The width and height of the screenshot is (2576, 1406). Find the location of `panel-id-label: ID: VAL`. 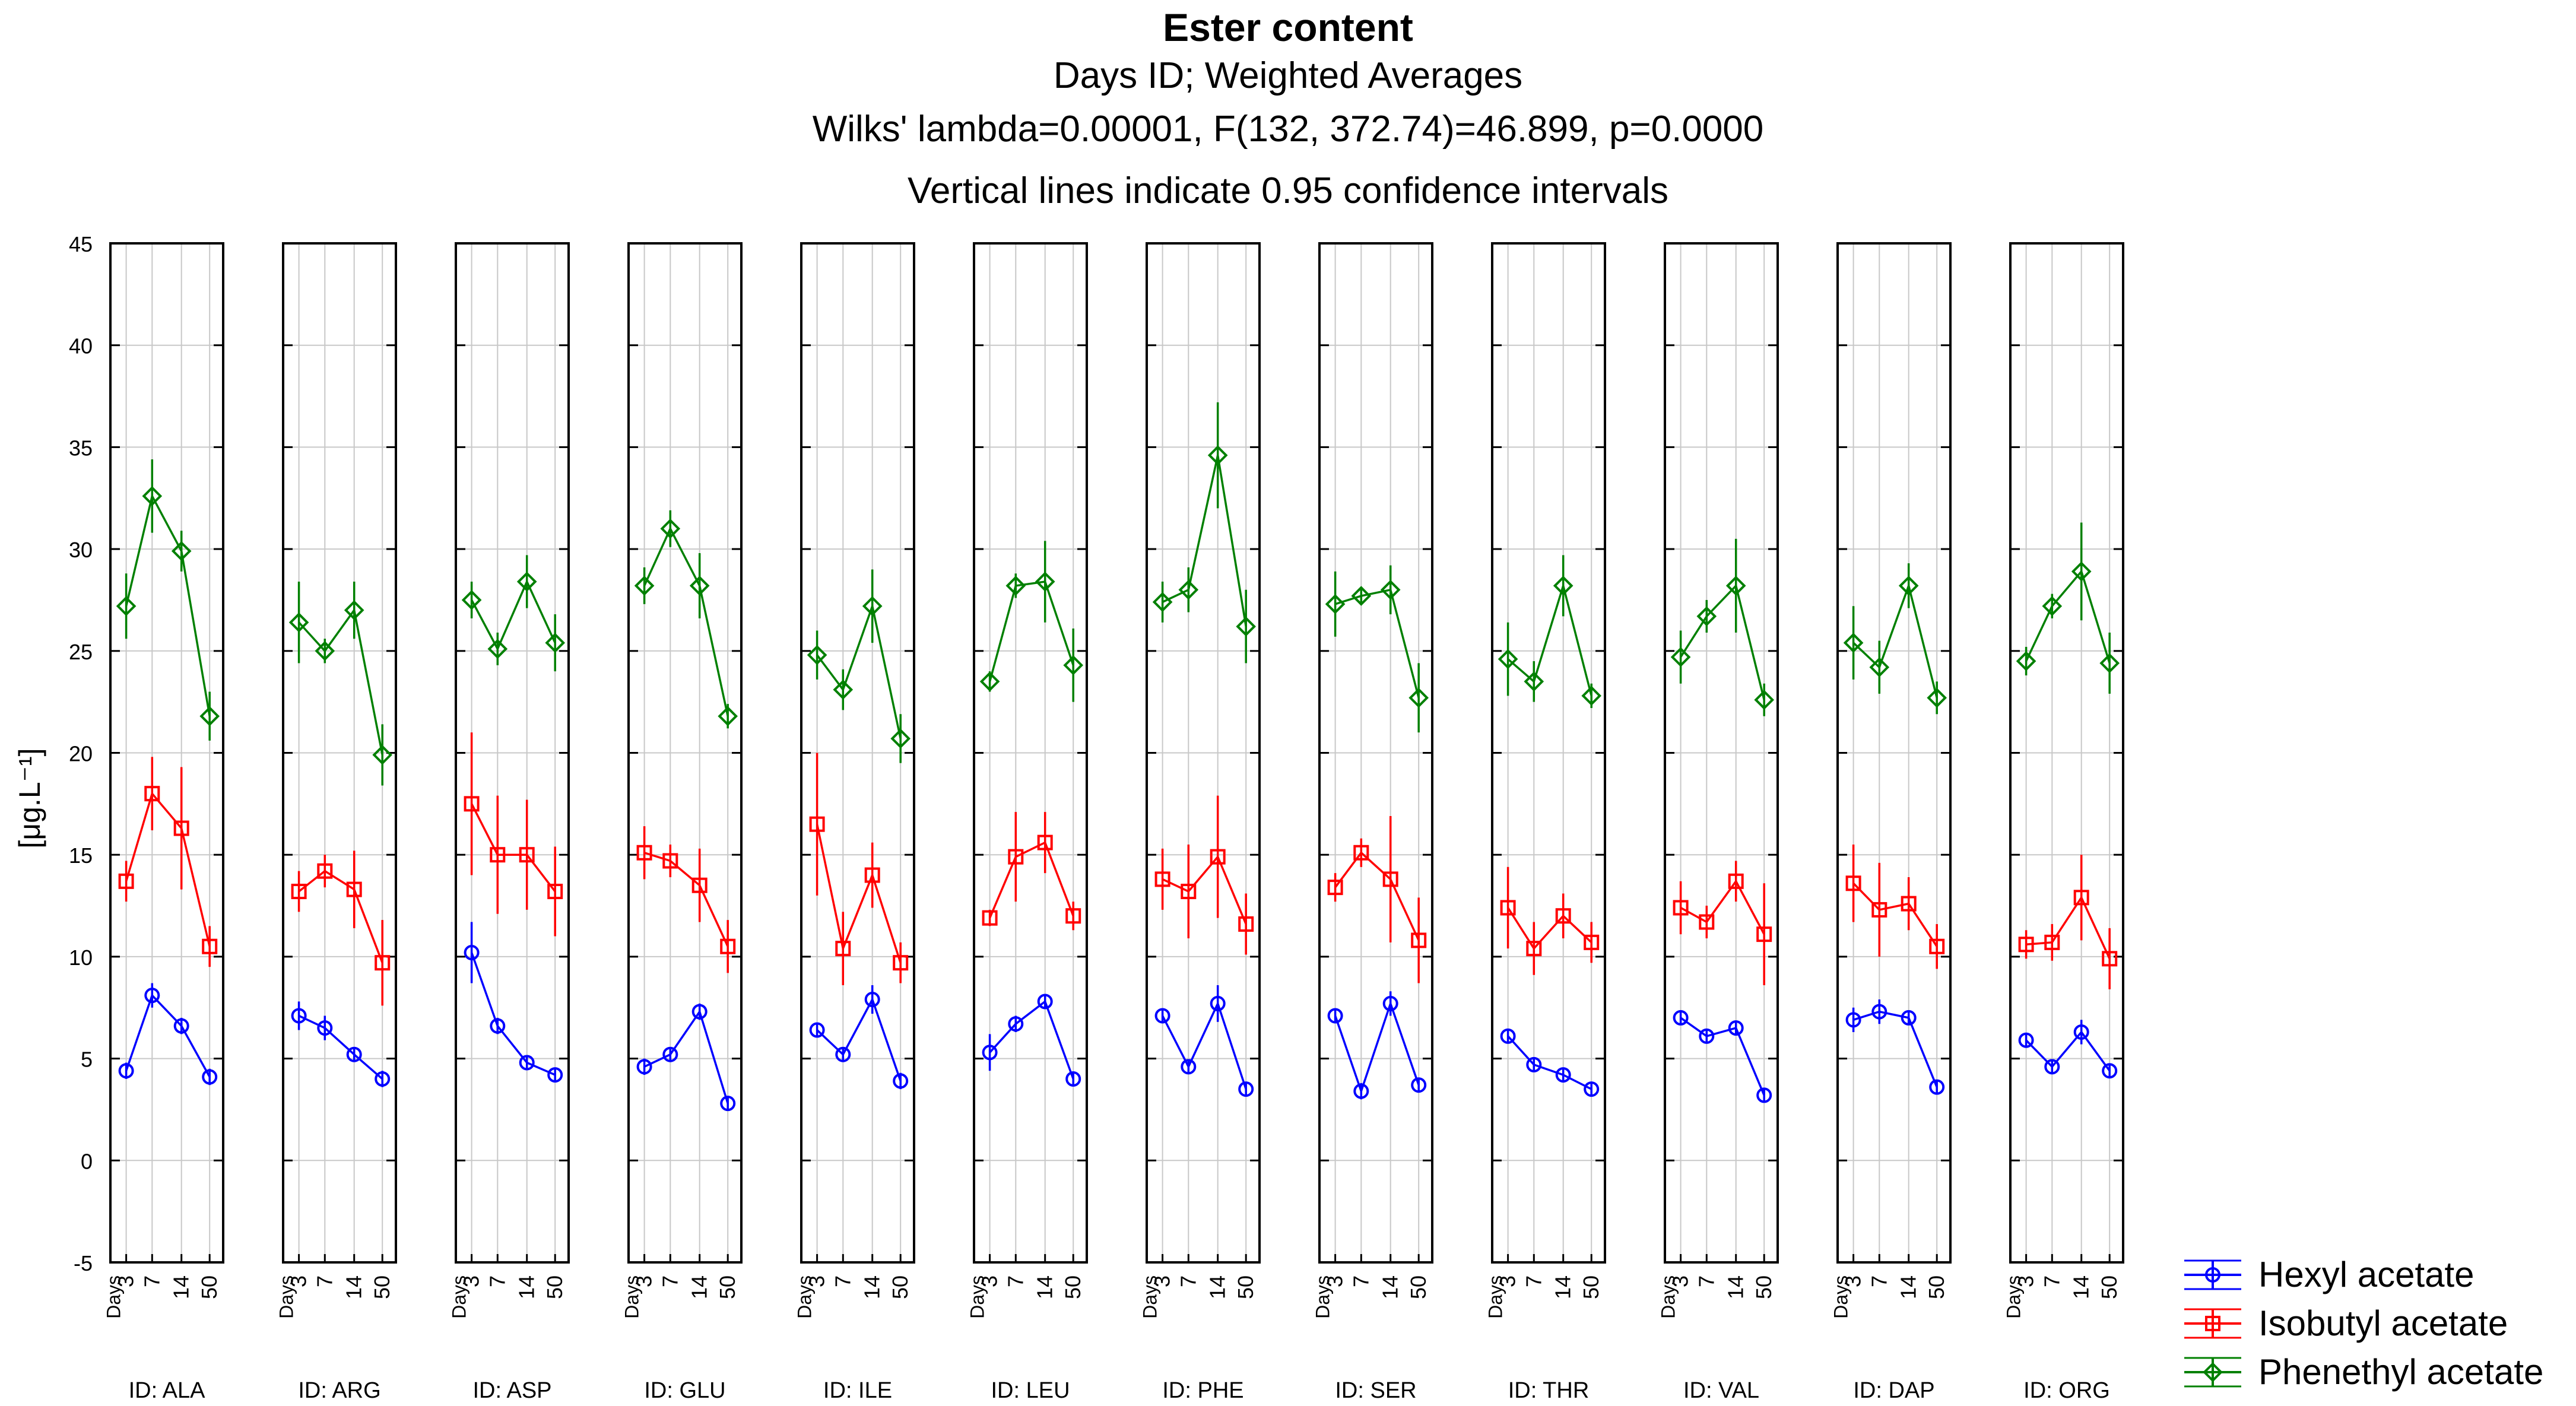

panel-id-label: ID: VAL is located at coordinates (1721, 1390).